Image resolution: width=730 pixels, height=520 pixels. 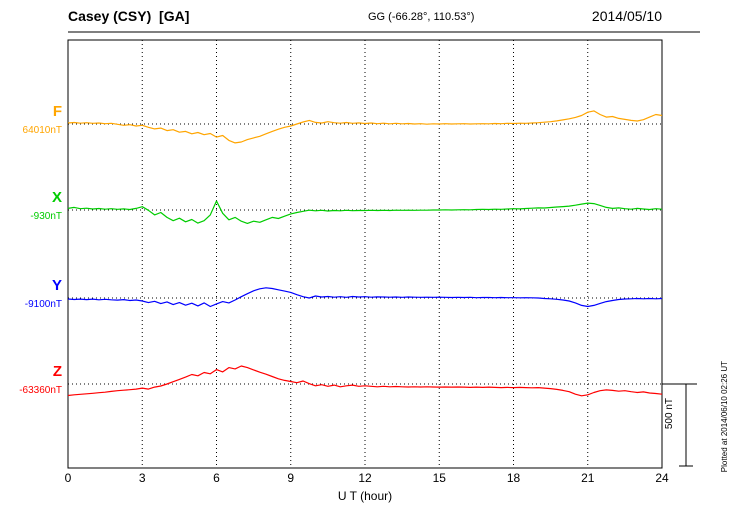 What do you see at coordinates (31, 120) in the screenshot?
I see `channel-label-F: F 64010nT` at bounding box center [31, 120].